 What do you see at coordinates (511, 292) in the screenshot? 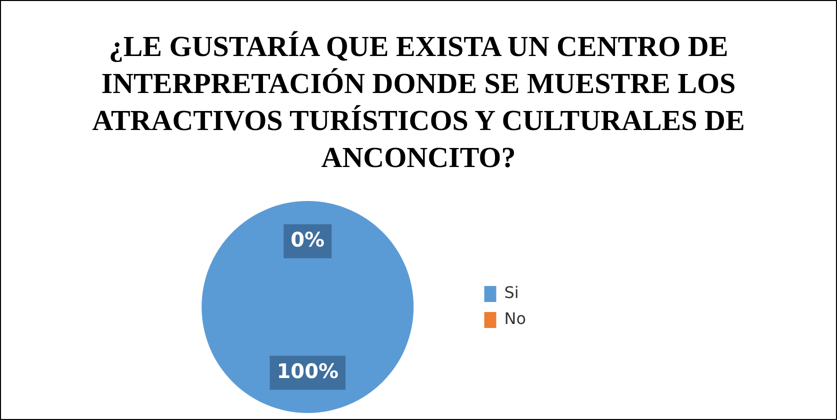
I see `legend-label: Si` at bounding box center [511, 292].